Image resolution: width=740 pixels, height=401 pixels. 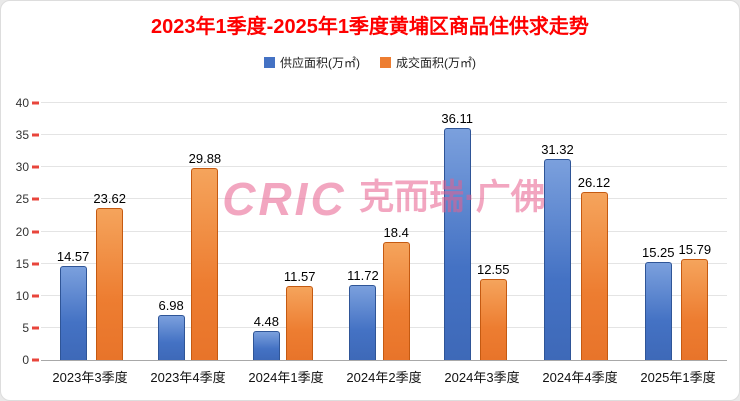 I want to click on bar-value-label: 12.55, so click(x=493, y=270).